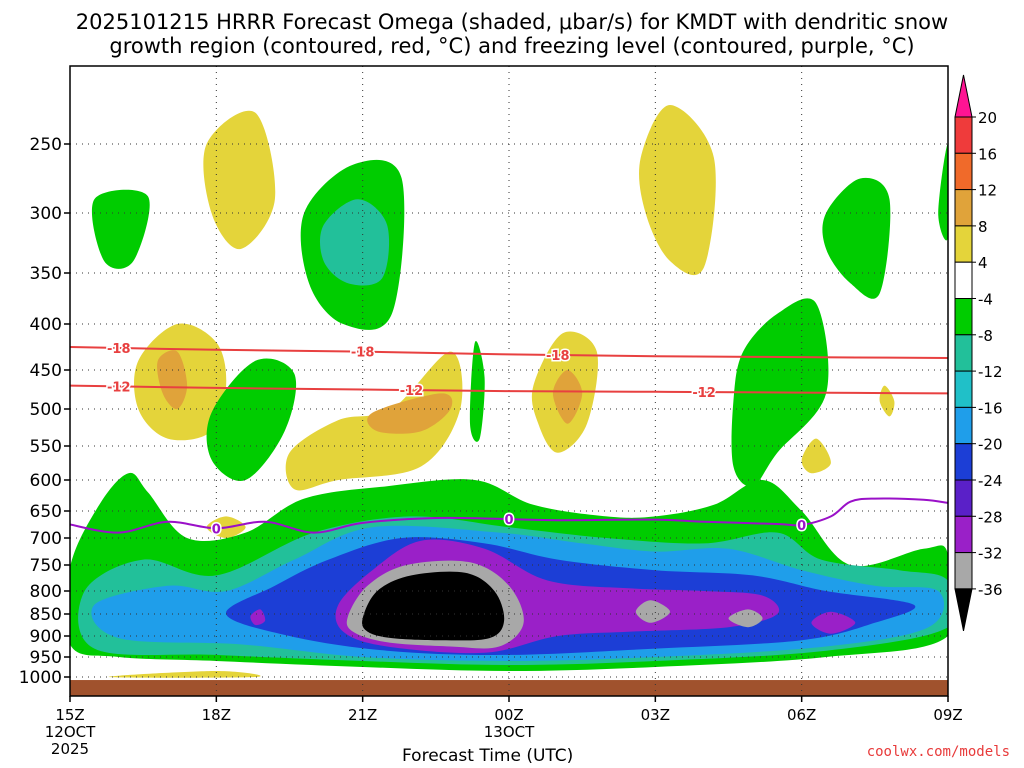 The image size is (1024, 768). I want to click on colorbar-label: -4, so click(985, 300).